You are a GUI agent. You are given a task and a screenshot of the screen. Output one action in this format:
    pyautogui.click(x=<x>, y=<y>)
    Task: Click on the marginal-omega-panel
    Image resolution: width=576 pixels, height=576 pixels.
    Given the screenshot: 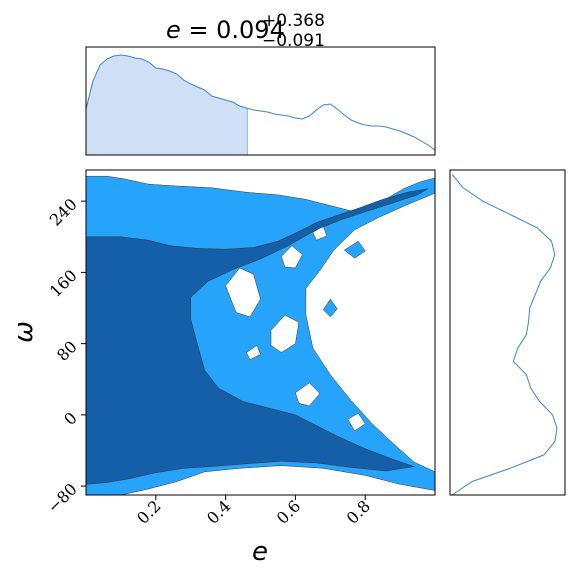 What is the action you would take?
    pyautogui.click(x=507, y=332)
    